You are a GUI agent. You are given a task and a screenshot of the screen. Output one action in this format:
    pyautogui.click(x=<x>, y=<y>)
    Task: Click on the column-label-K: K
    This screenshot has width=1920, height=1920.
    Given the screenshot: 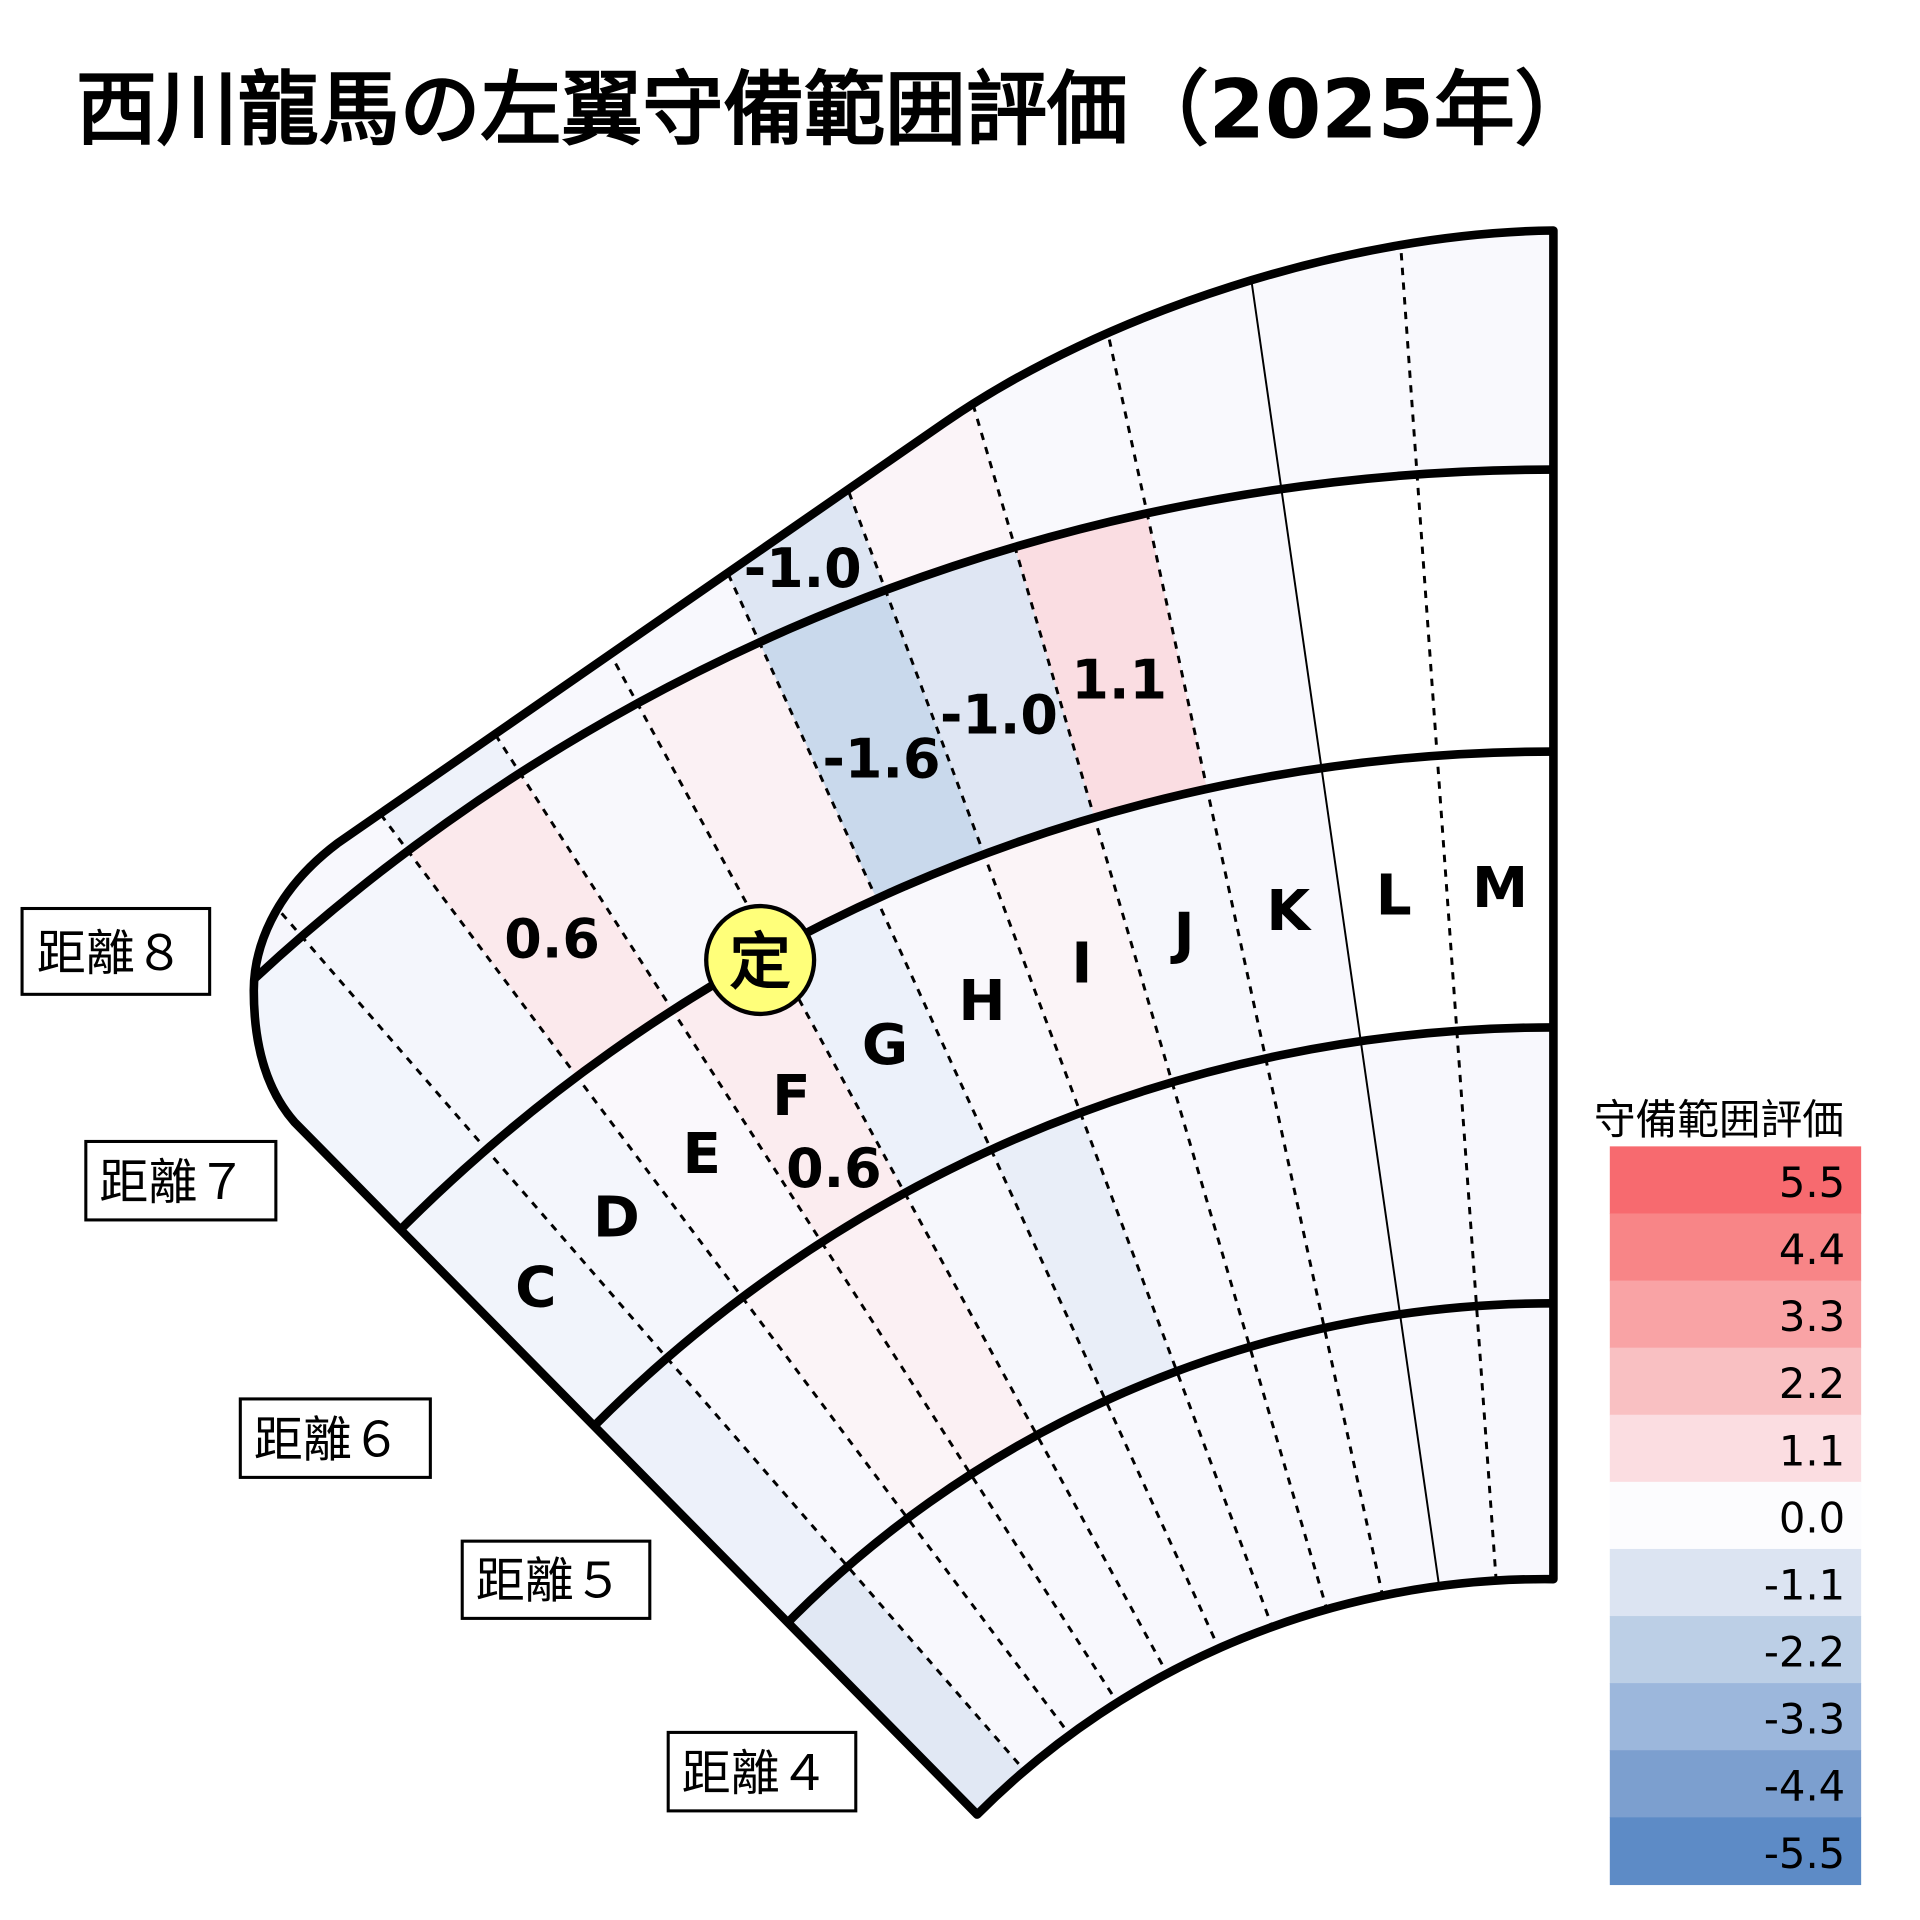 What is the action you would take?
    pyautogui.click(x=1289, y=911)
    